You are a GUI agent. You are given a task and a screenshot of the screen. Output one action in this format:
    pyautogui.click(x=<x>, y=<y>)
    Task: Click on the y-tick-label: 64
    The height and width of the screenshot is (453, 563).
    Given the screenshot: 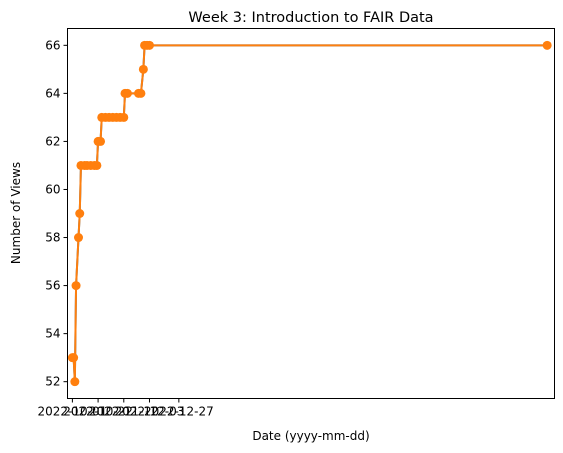 What is the action you would take?
    pyautogui.click(x=52, y=93)
    